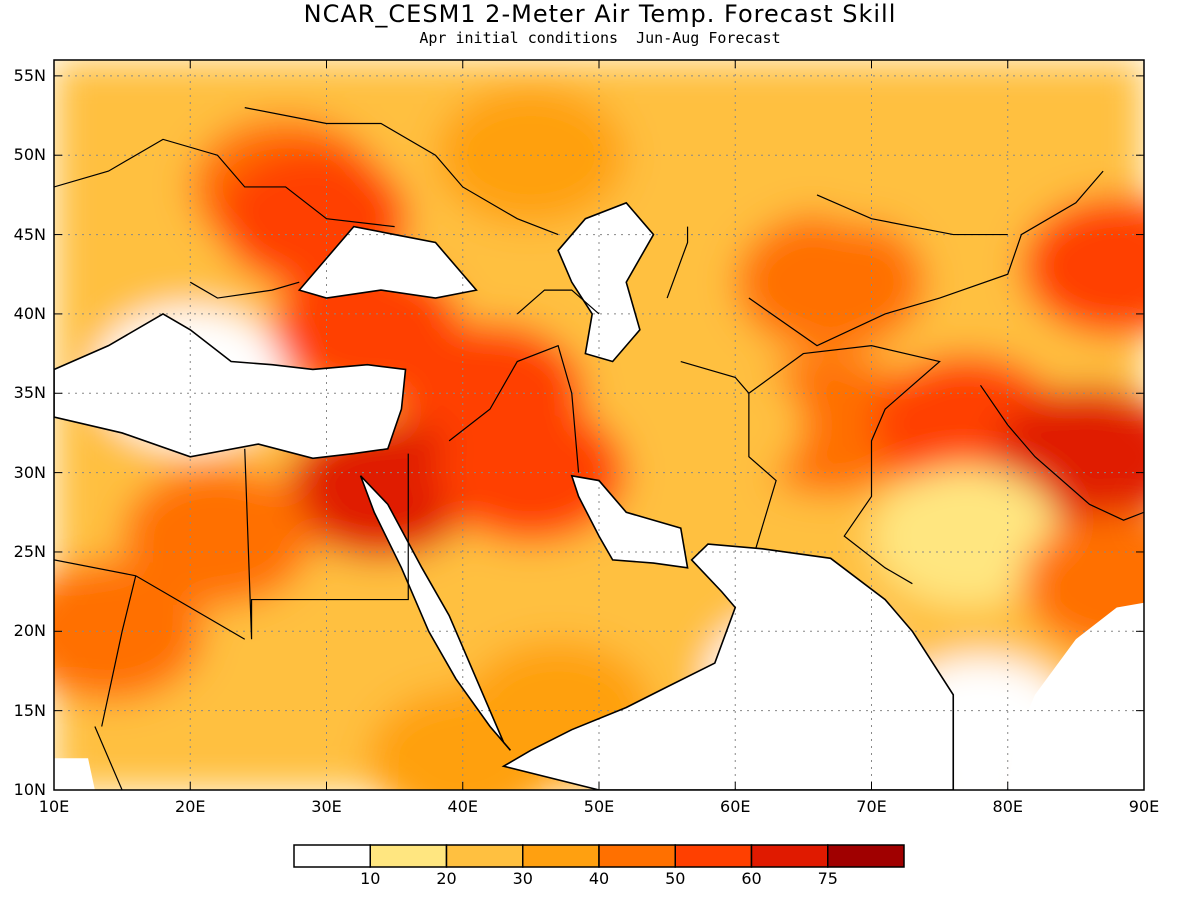  Describe the element at coordinates (29, 710) in the screenshot. I see `lat-label: 15N` at that location.